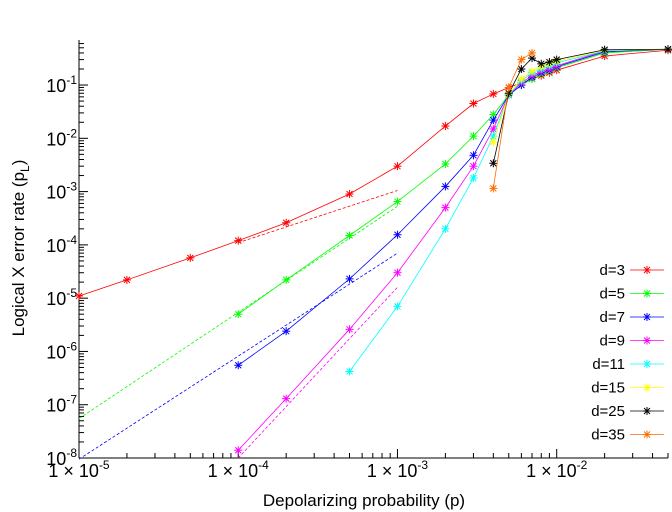 The width and height of the screenshot is (672, 512). I want to click on fit-line-d9, so click(317, 373).